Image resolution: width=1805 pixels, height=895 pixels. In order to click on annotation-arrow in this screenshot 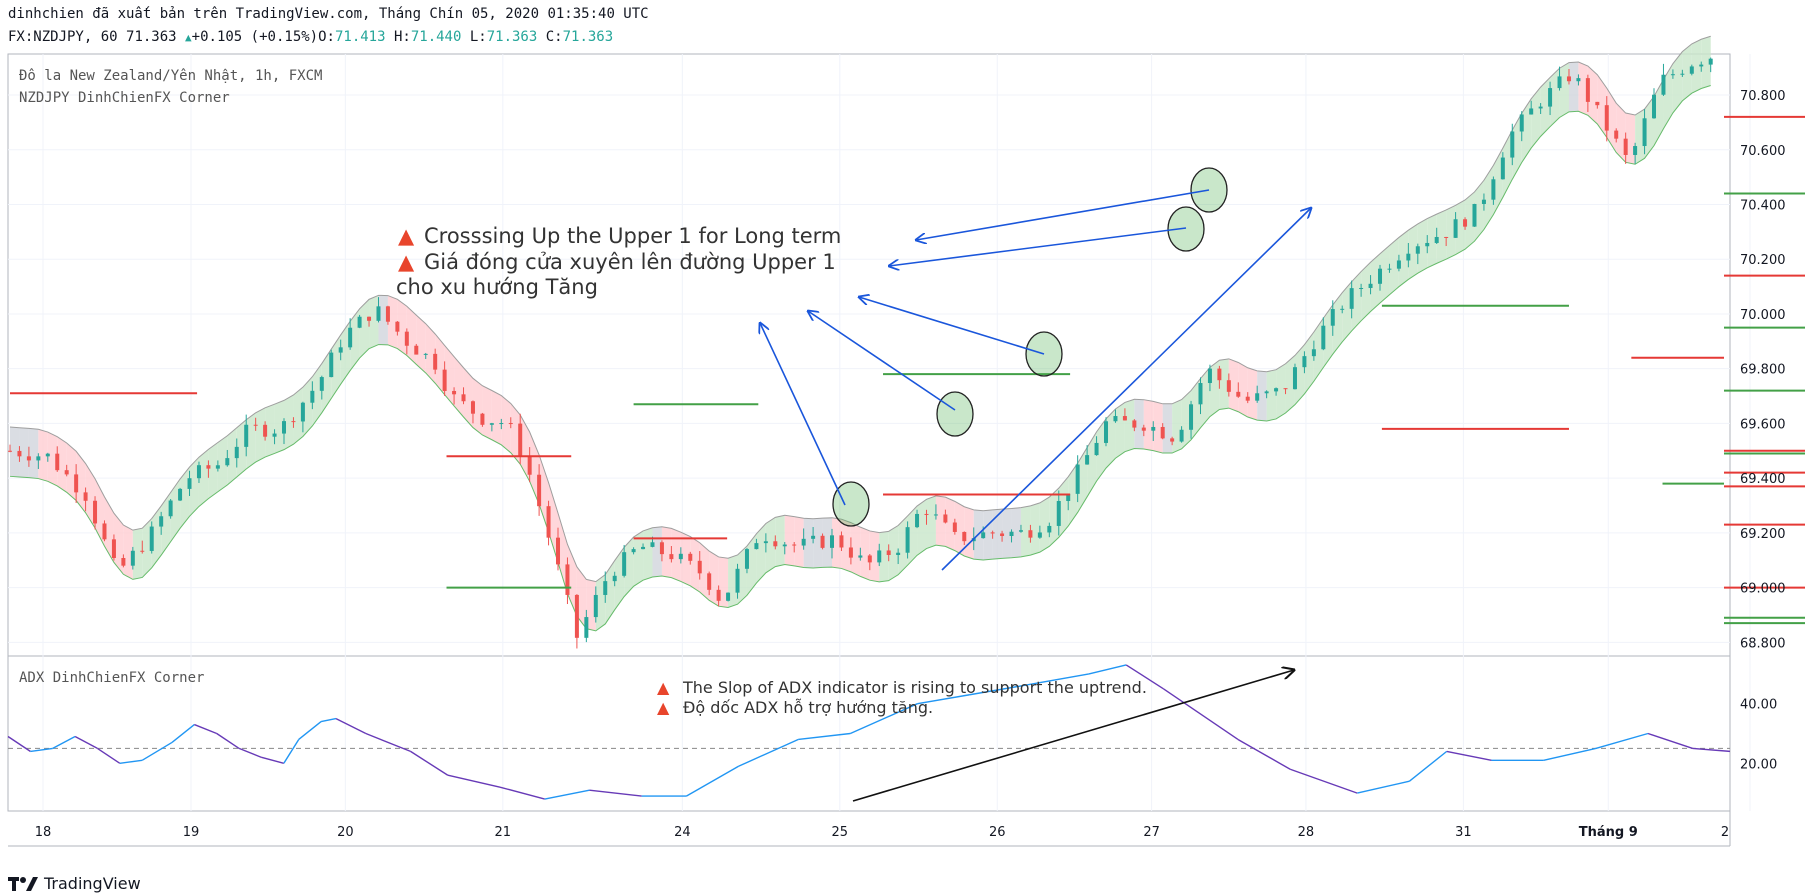, I will do `click(952, 326)`.